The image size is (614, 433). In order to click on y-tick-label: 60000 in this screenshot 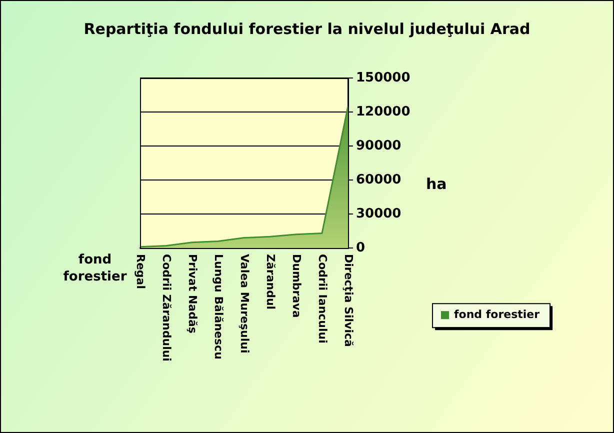, I will do `click(379, 180)`.